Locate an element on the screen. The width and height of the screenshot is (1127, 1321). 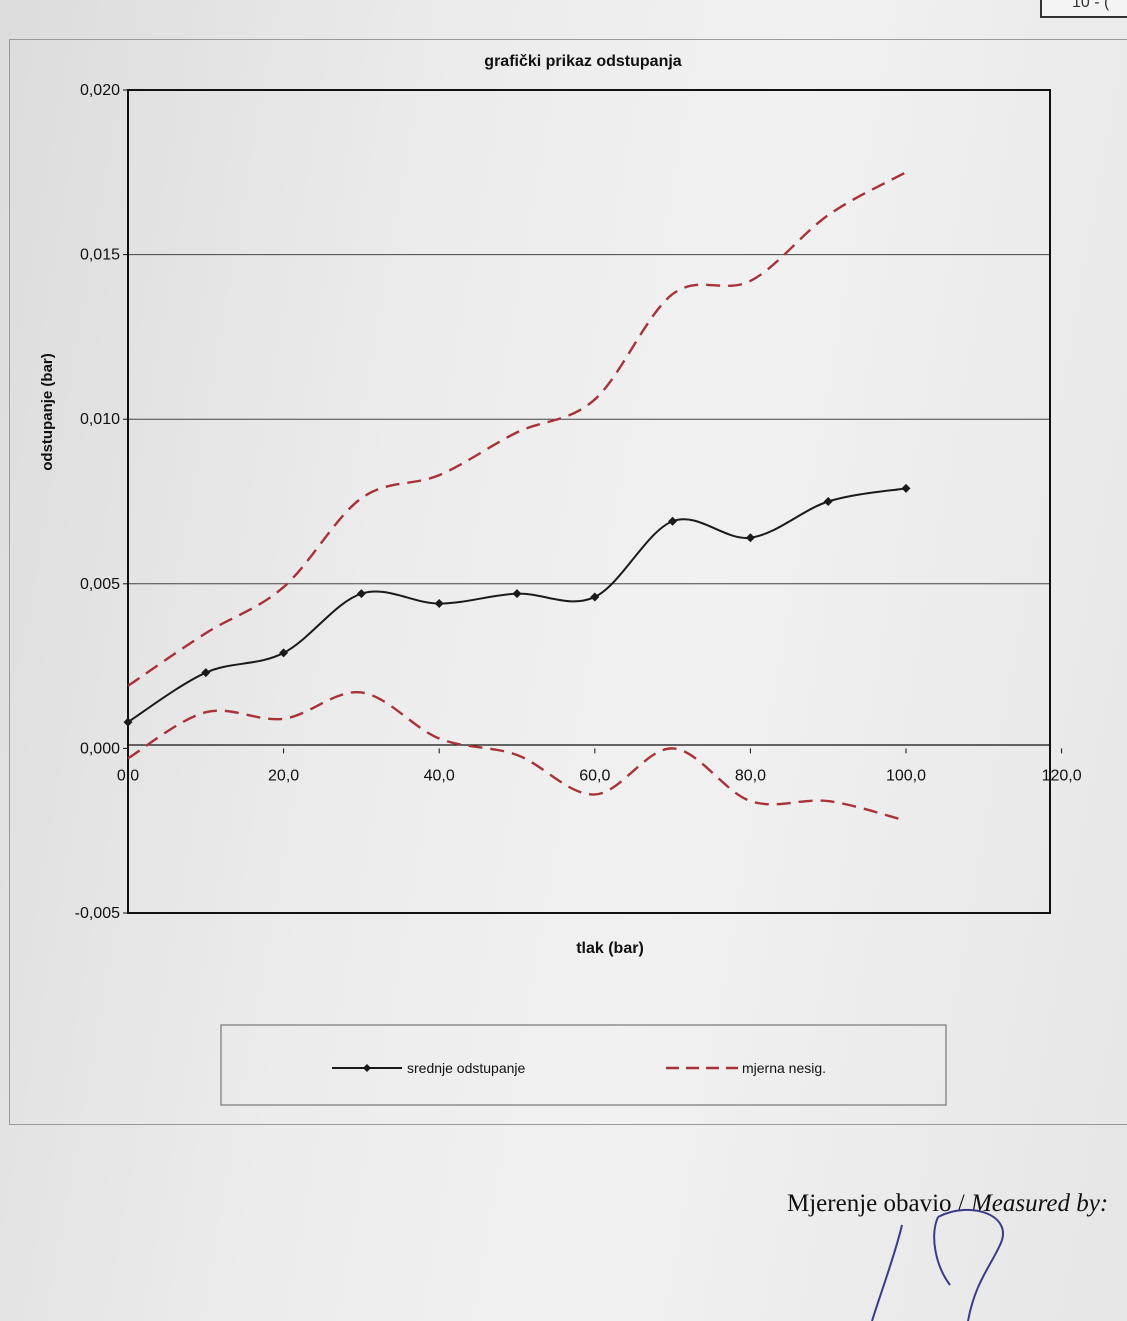
x-tick-label: 0,0 is located at coordinates (128, 775).